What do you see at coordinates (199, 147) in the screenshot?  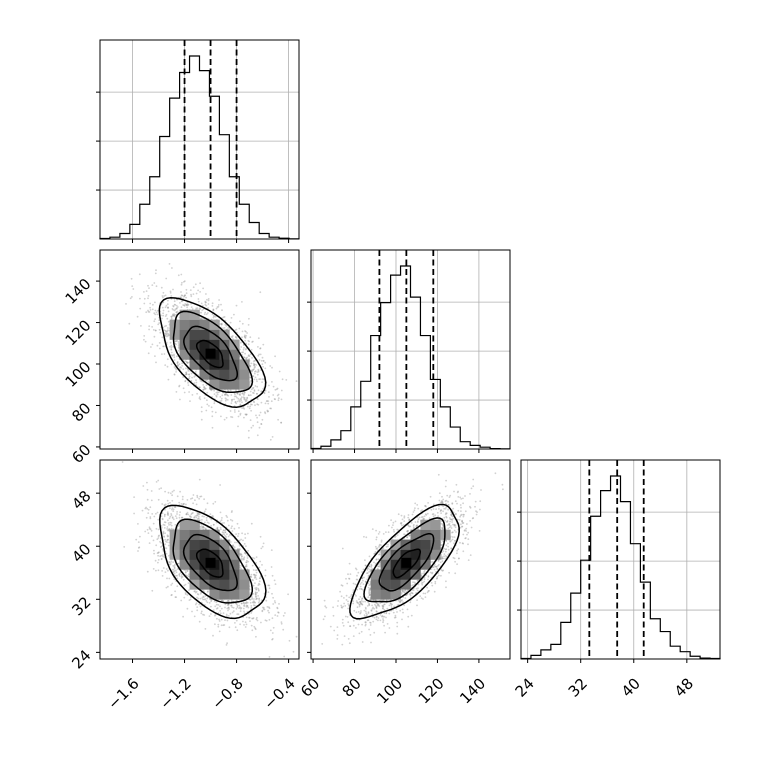 I see `histogram-steps-p0` at bounding box center [199, 147].